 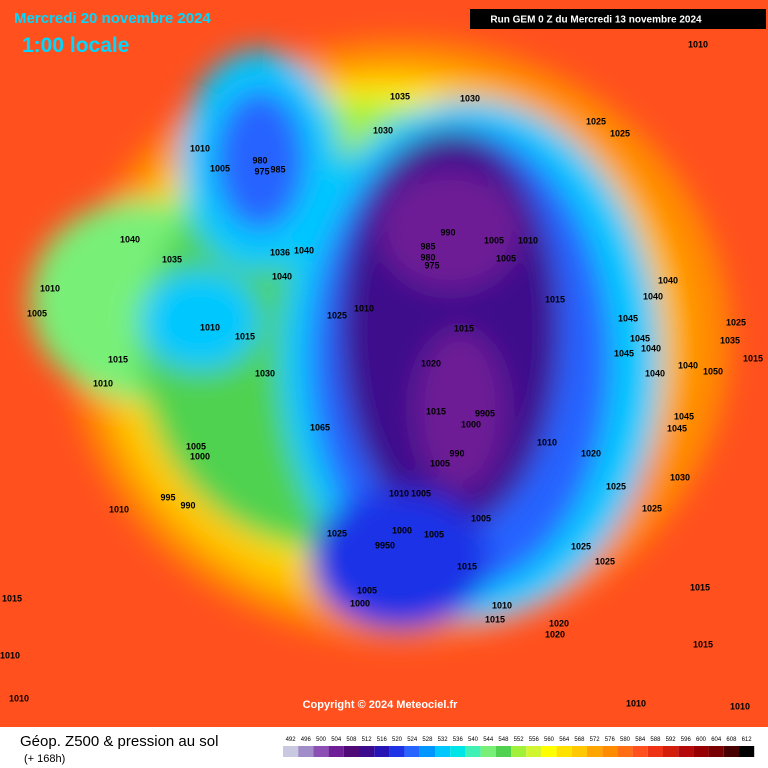 What do you see at coordinates (640, 740) in the screenshot?
I see `colorbar-label: 584` at bounding box center [640, 740].